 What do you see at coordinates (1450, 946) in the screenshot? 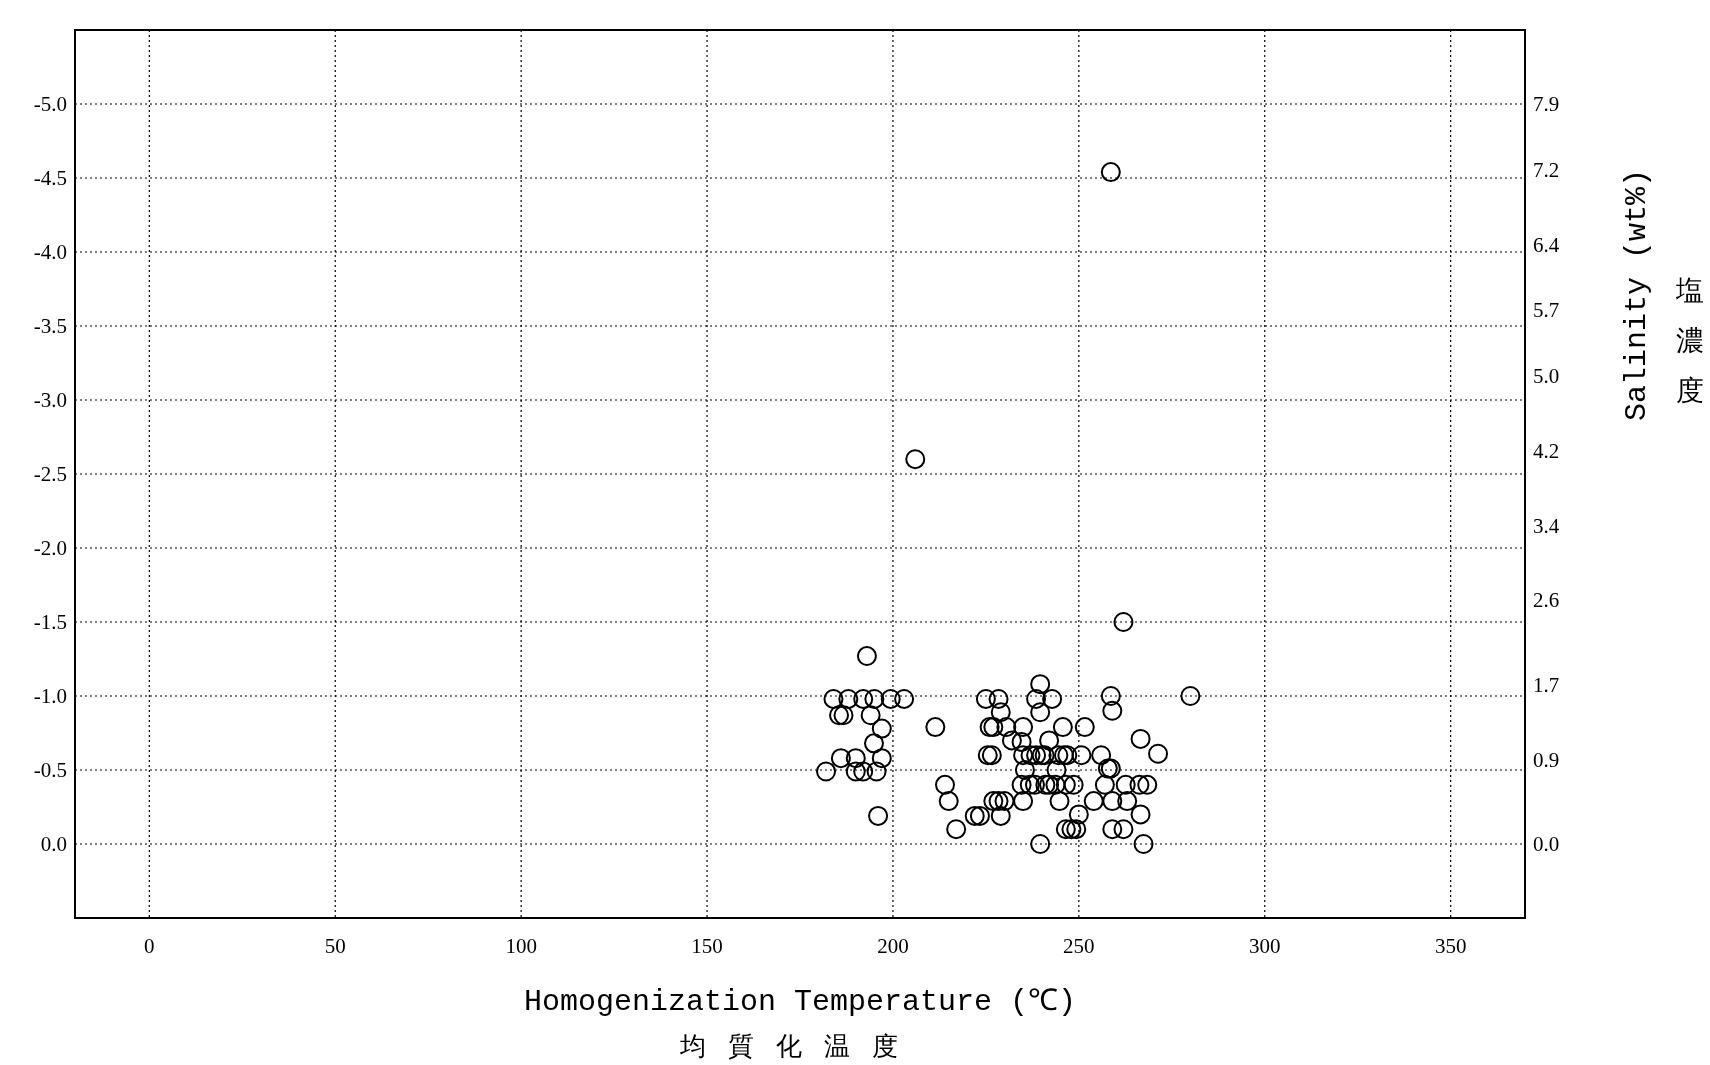
I see `x-tick-label: 350` at bounding box center [1450, 946].